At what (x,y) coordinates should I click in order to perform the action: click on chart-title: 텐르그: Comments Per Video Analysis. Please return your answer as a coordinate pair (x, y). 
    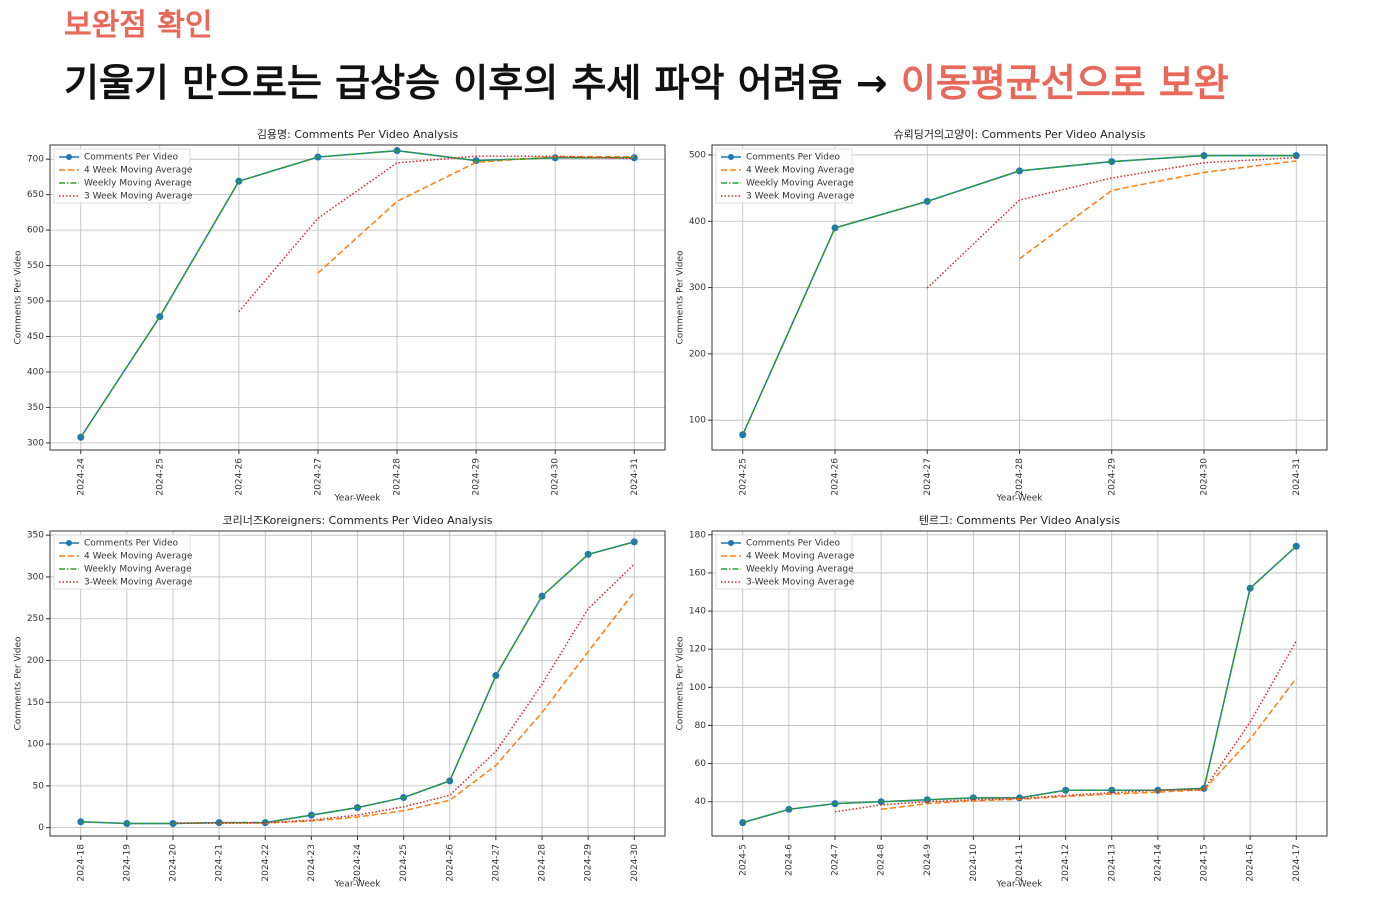
    Looking at the image, I should click on (1020, 520).